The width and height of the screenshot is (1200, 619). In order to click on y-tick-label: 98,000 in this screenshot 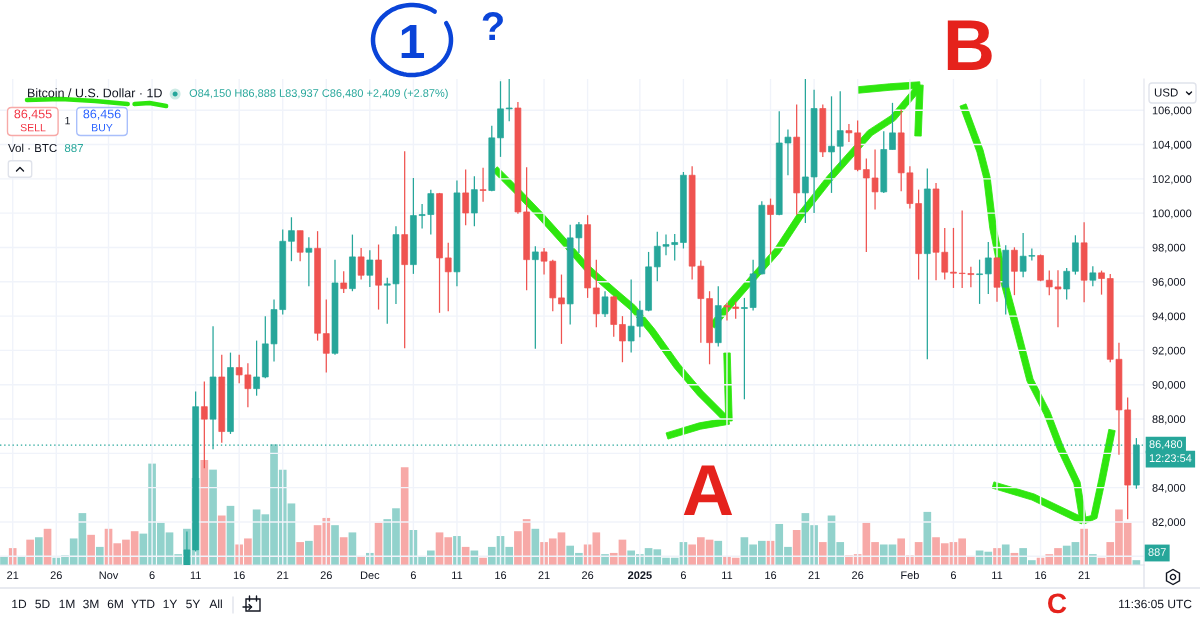, I will do `click(1169, 248)`.